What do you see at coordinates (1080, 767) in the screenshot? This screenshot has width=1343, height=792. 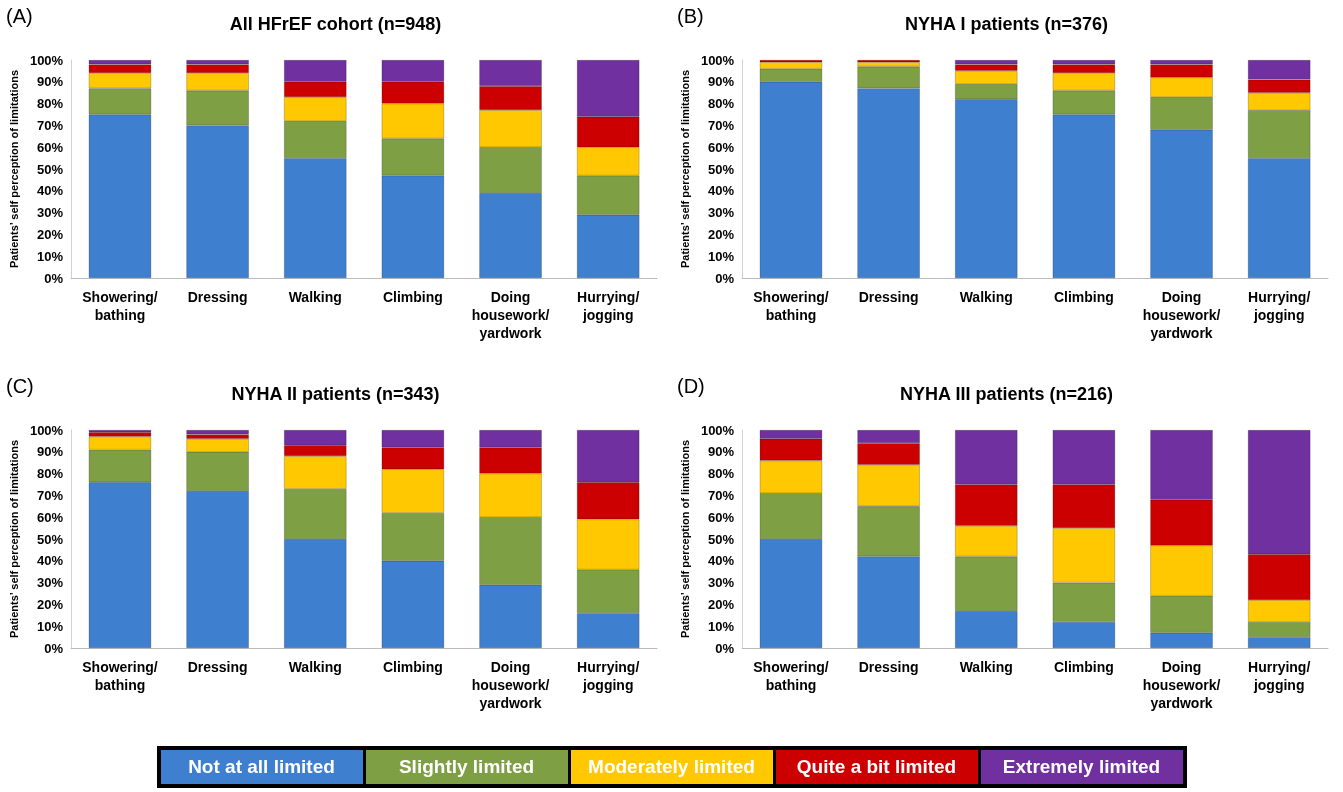 I see `legend-label: Extremely limited` at bounding box center [1080, 767].